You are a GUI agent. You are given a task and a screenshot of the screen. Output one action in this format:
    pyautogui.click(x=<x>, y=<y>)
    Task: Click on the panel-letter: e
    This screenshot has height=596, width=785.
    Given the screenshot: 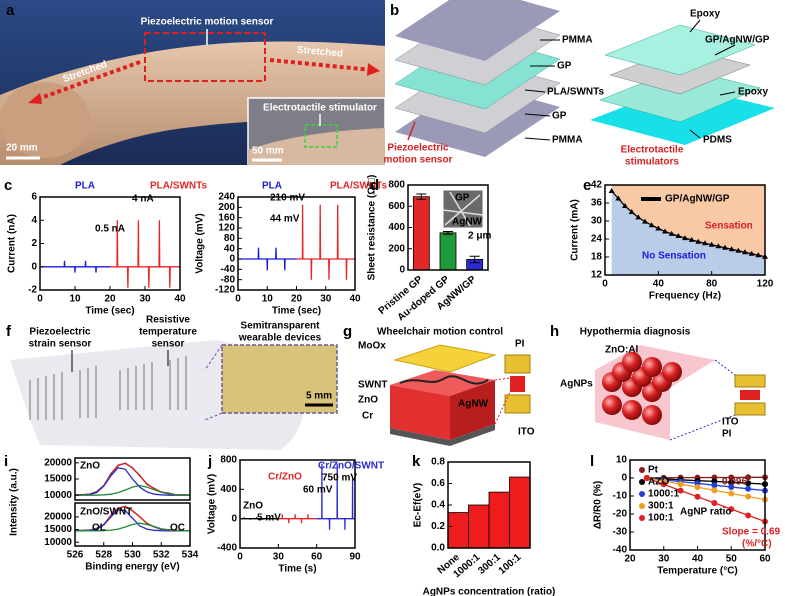 What is the action you would take?
    pyautogui.click(x=587, y=185)
    